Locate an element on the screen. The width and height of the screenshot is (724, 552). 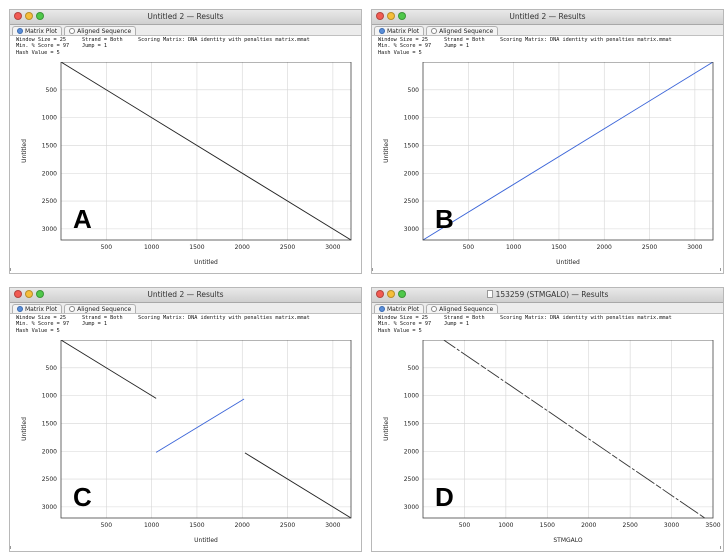
x-tick-label: 2000 is located at coordinates (604, 247).